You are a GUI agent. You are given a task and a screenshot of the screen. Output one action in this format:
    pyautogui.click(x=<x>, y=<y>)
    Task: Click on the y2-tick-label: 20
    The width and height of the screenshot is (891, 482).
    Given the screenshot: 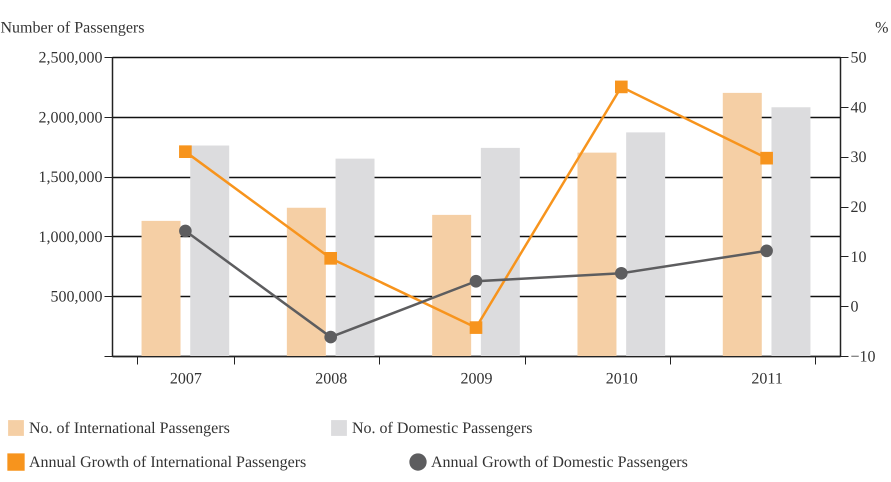 What is the action you would take?
    pyautogui.click(x=858, y=207)
    